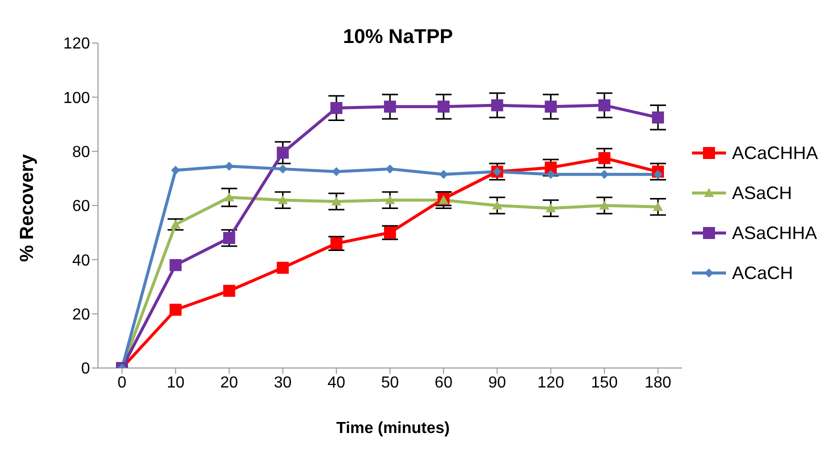 The image size is (840, 455). Describe the element at coordinates (336, 383) in the screenshot. I see `x-tick-label: 40` at that location.